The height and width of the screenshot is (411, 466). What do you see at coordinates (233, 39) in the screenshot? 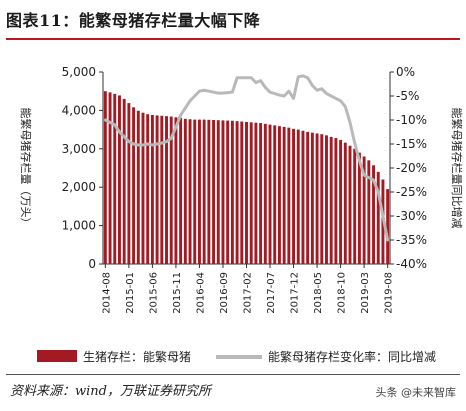
I see `title-rule` at bounding box center [233, 39].